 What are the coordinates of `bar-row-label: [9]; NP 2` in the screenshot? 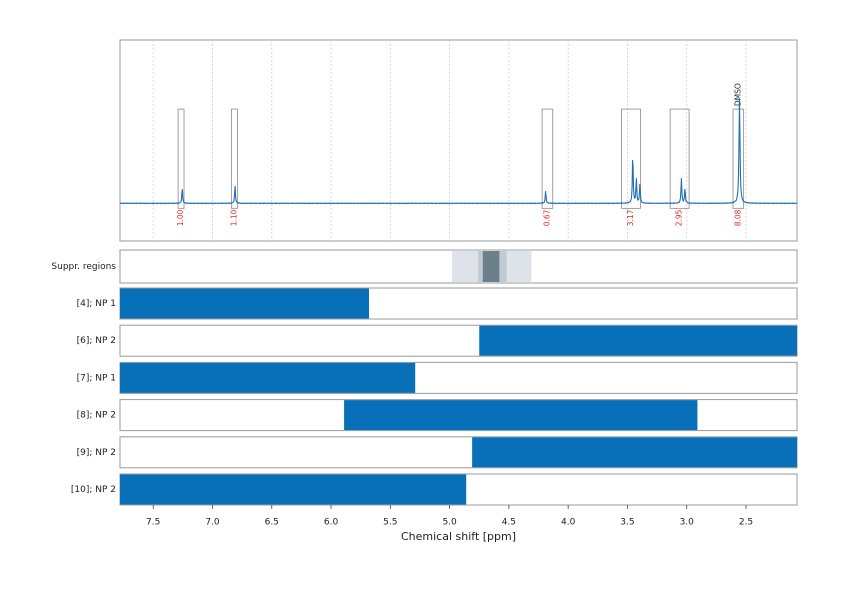 It's located at (96, 453).